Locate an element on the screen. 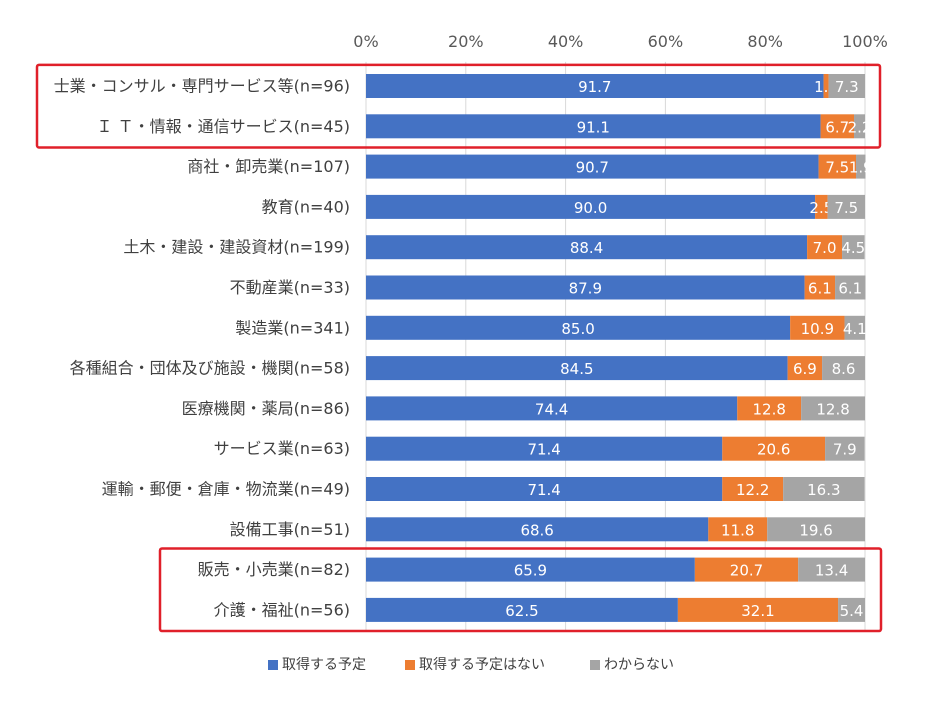  data-label: 88.4 is located at coordinates (586, 248).